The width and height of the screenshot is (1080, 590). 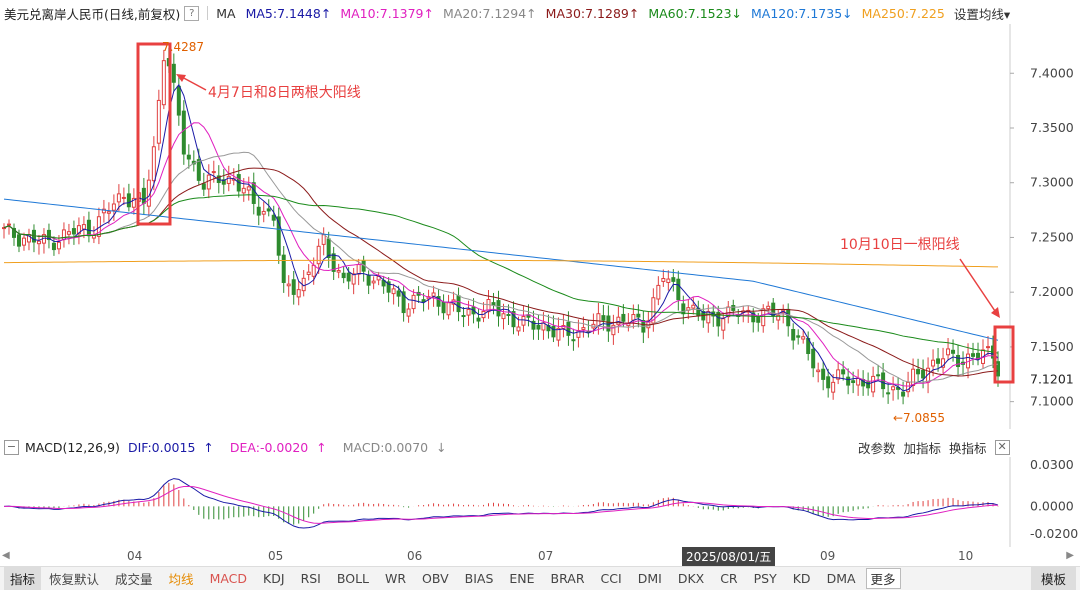 What do you see at coordinates (1052, 182) in the screenshot?
I see `y-tick-label: 7.3000` at bounding box center [1052, 182].